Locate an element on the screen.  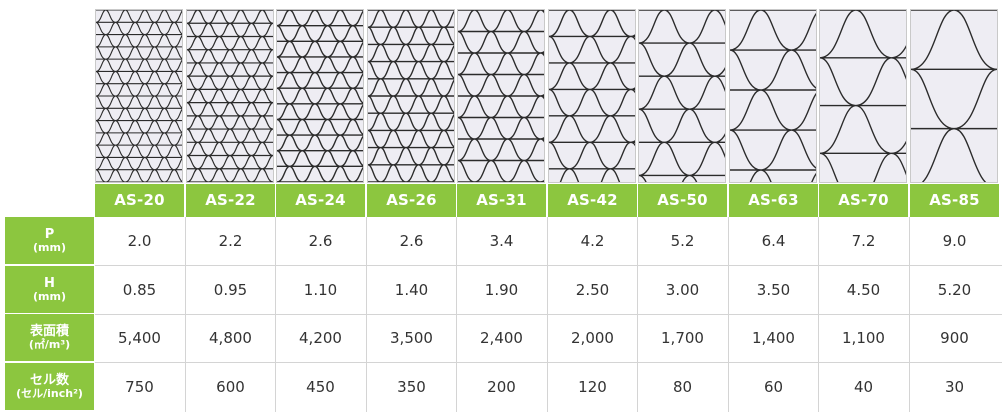
table-cell: 2,000 is located at coordinates (592, 337).